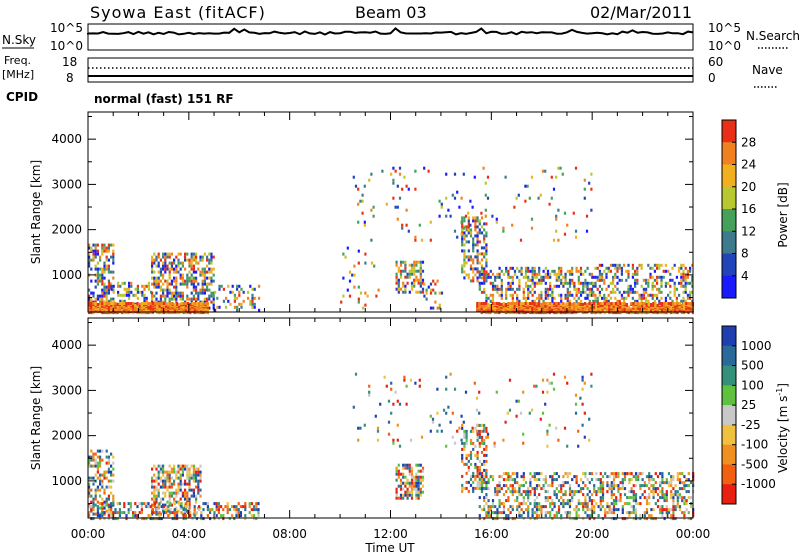 The height and width of the screenshot is (554, 800). What do you see at coordinates (18, 74) in the screenshot?
I see `freq-unit: [MHz]` at bounding box center [18, 74].